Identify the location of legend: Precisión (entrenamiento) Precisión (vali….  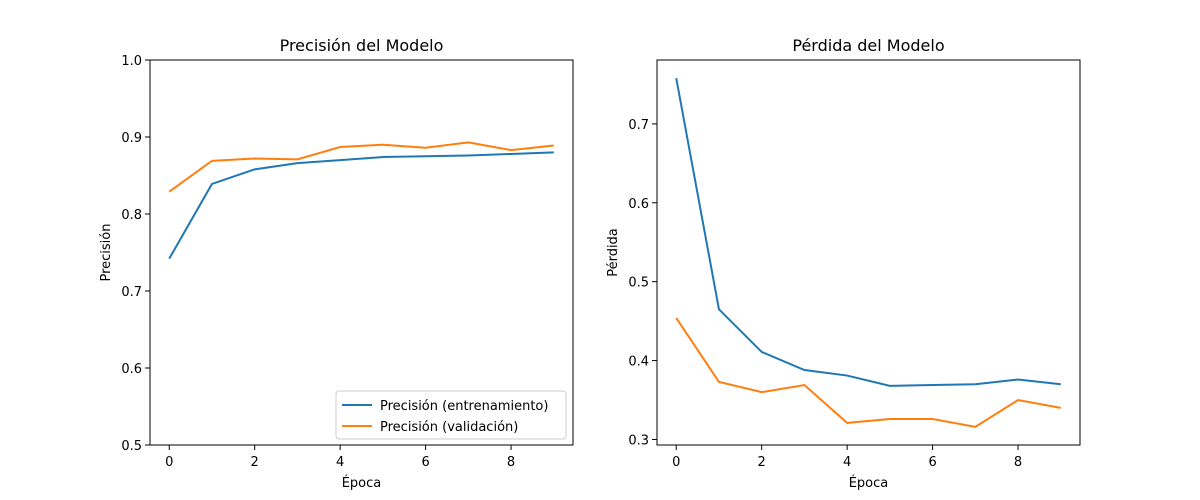
(451, 415).